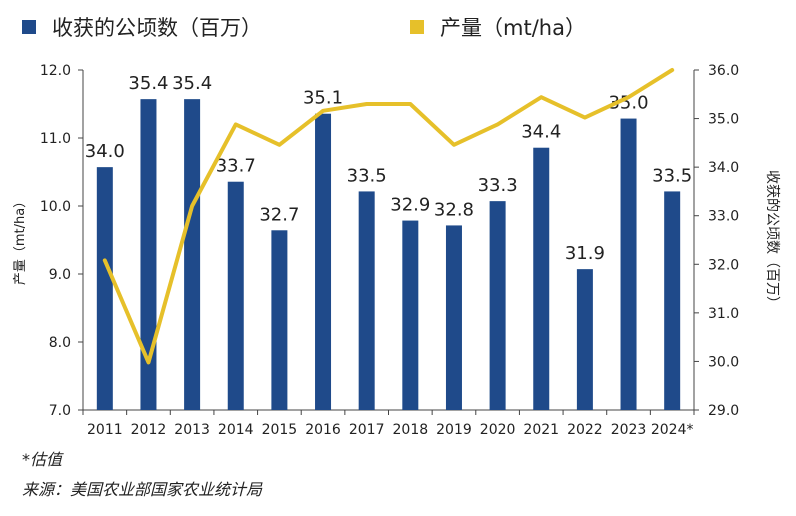 This screenshot has height=516, width=796. I want to click on x-tick-label: 2021, so click(541, 430).